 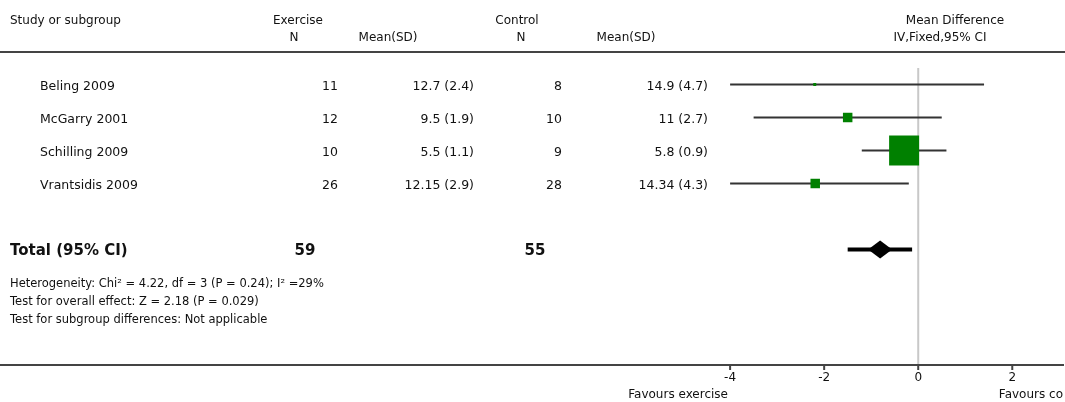 I want to click on text: Heterogeneity: Chi² = 4.22, df = 3 (P = 0.24); I² =29%, so click(x=167, y=283).